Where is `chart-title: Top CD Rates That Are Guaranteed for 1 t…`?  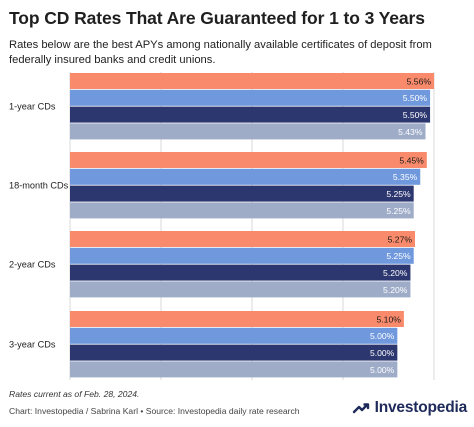
chart-title: Top CD Rates That Are Guaranteed for 1 t… is located at coordinates (217, 18).